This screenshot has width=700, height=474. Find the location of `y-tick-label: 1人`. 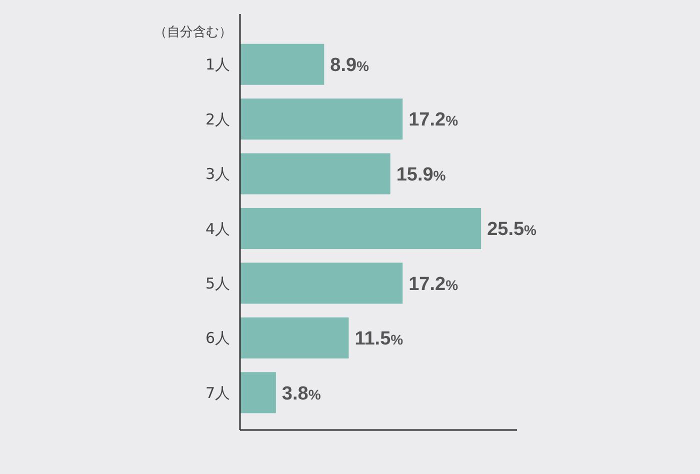

y-tick-label: 1人 is located at coordinates (217, 65).